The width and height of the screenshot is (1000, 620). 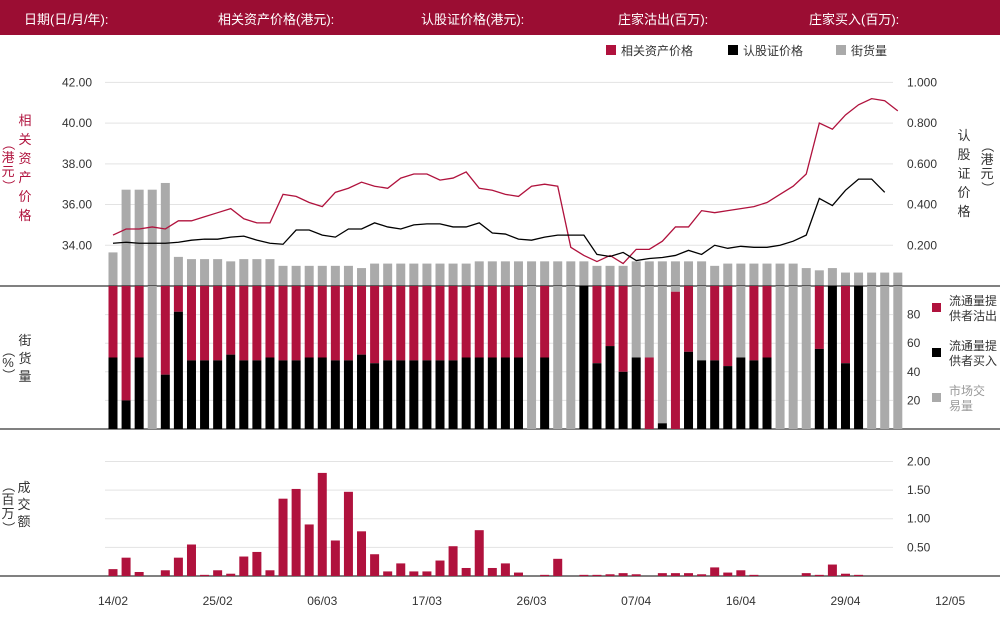 I want to click on legend-swatch-street, so click(x=841, y=50).